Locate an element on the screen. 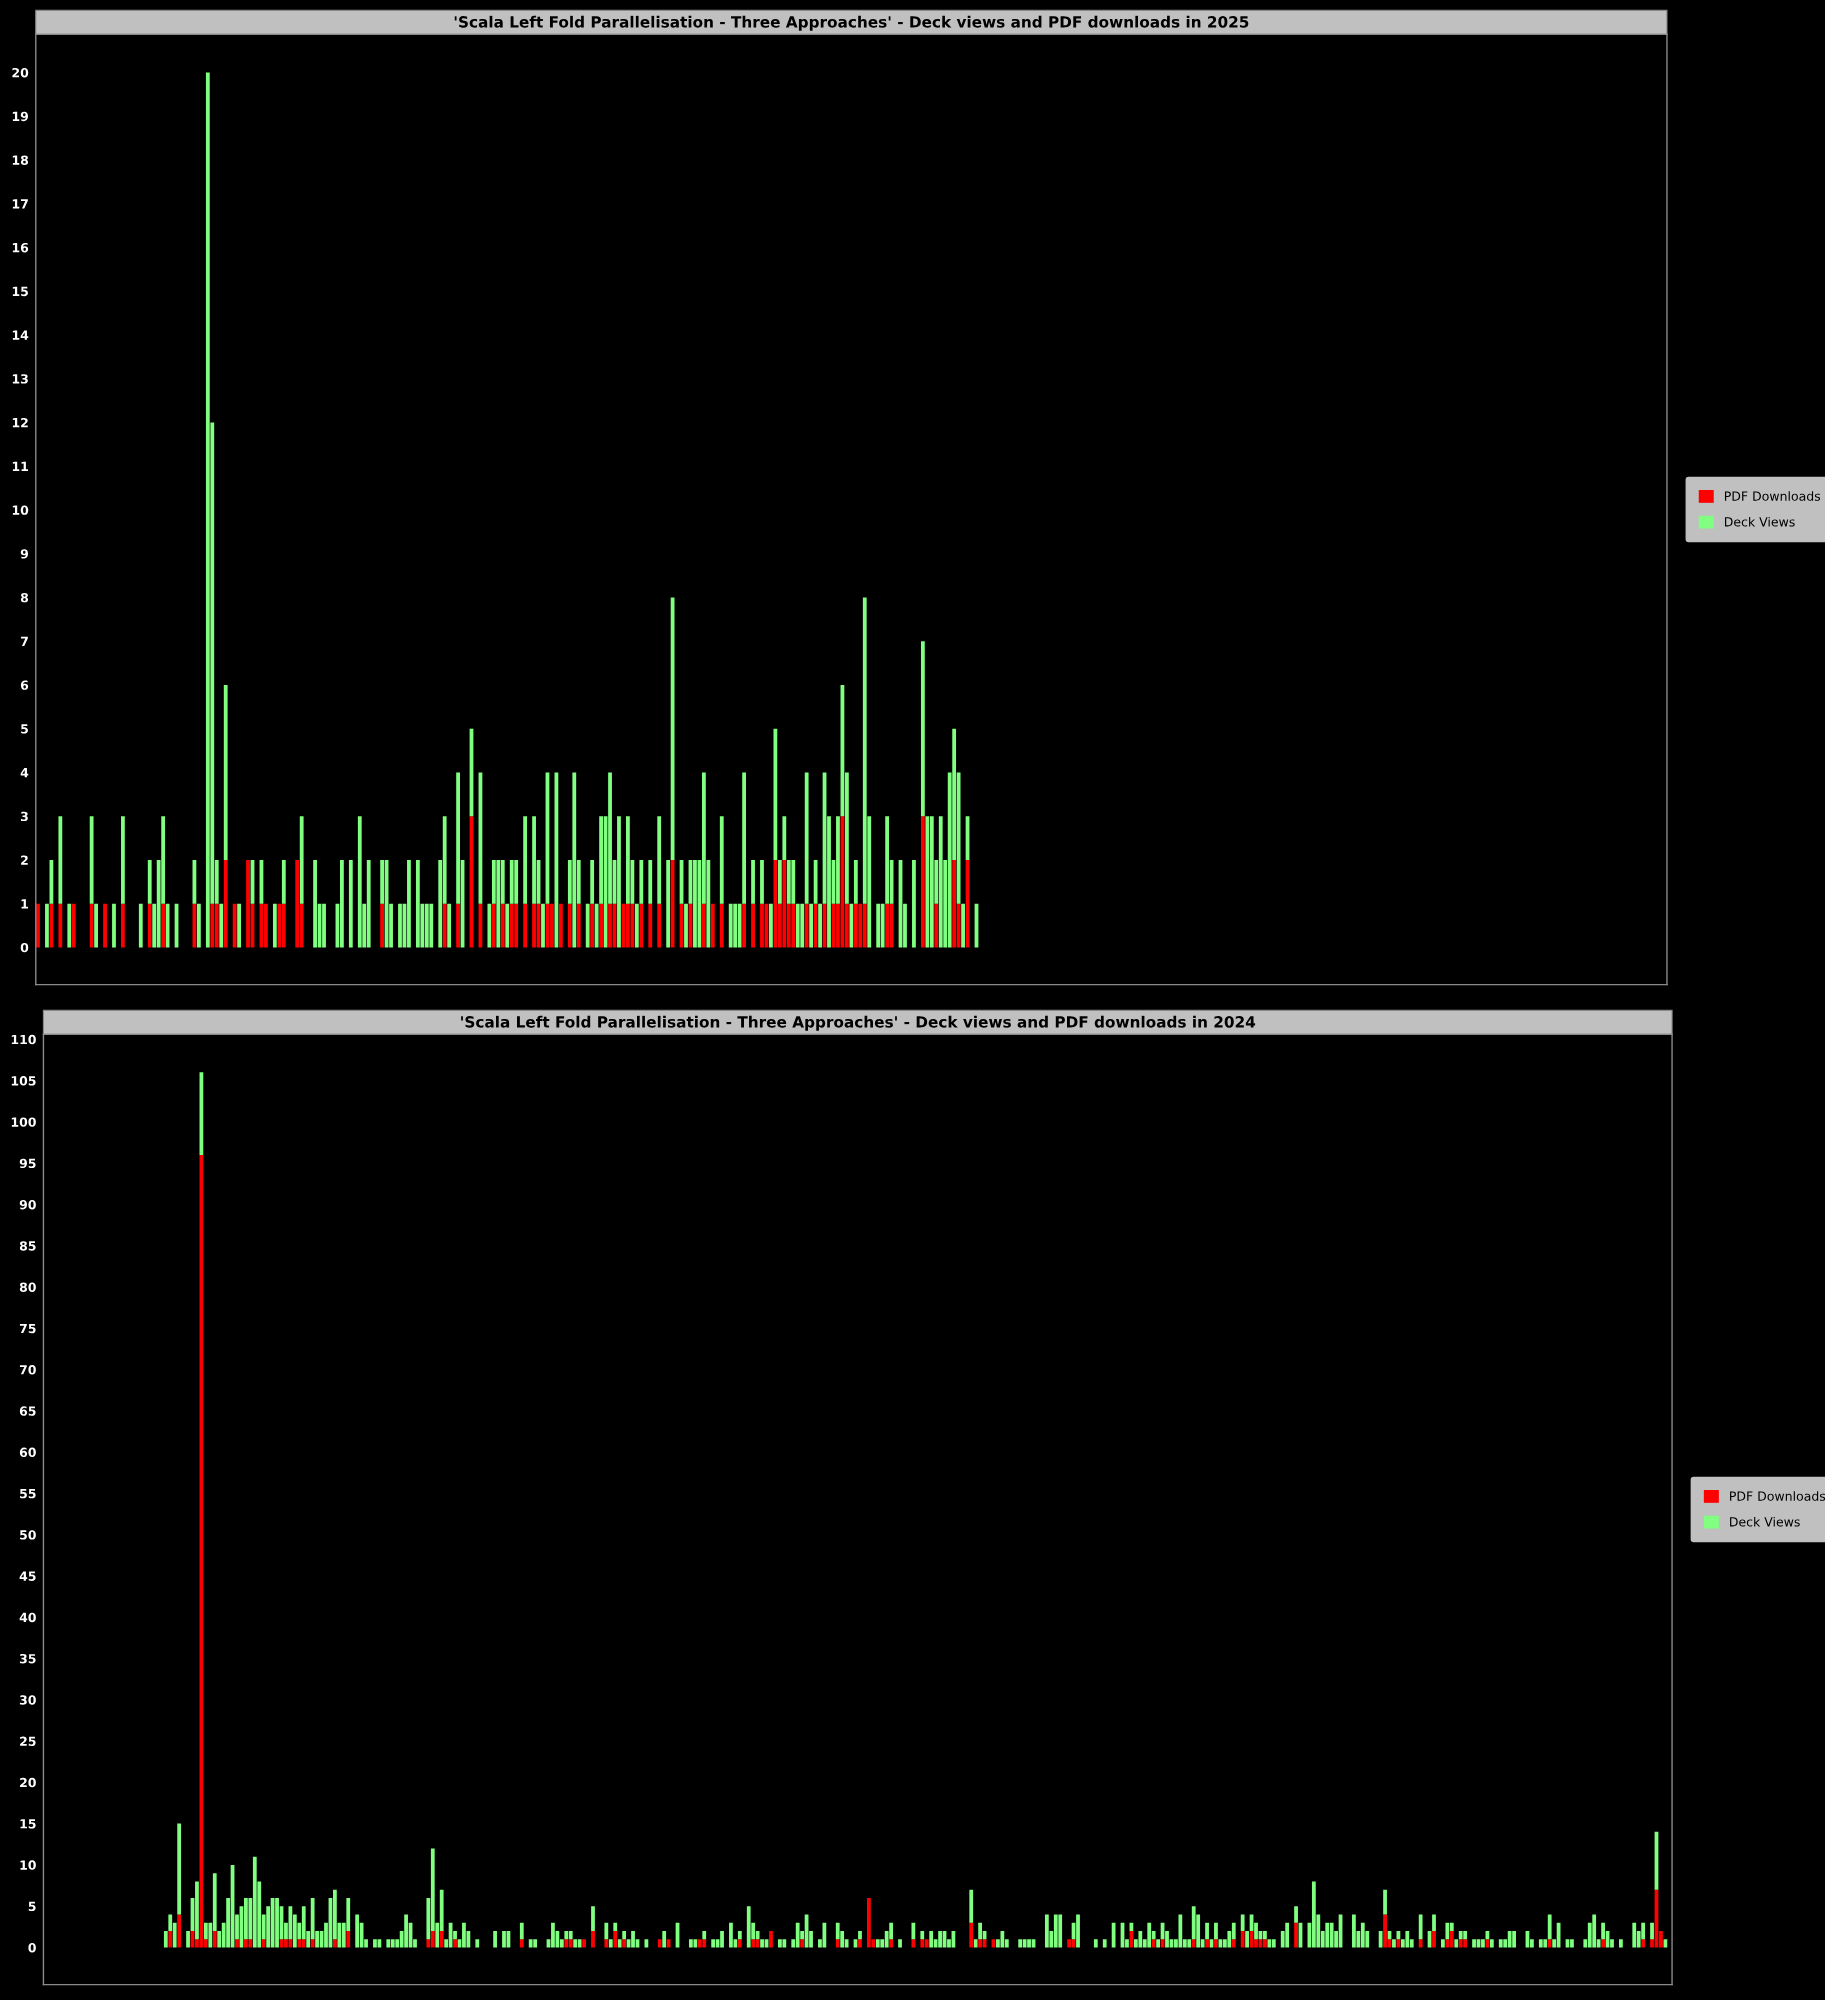 The image size is (1825, 2000). y-tick-label: 10 is located at coordinates (20, 510).